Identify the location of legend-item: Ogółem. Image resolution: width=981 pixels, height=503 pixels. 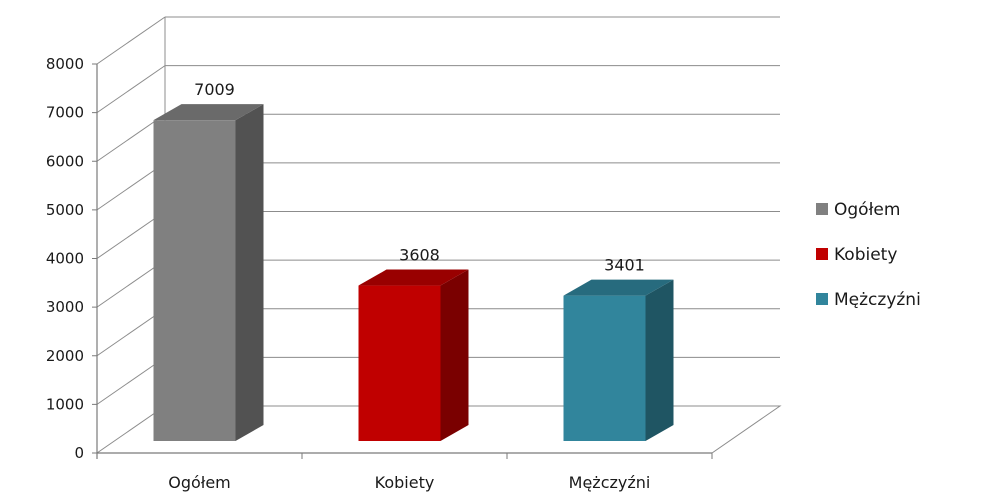
(858, 210).